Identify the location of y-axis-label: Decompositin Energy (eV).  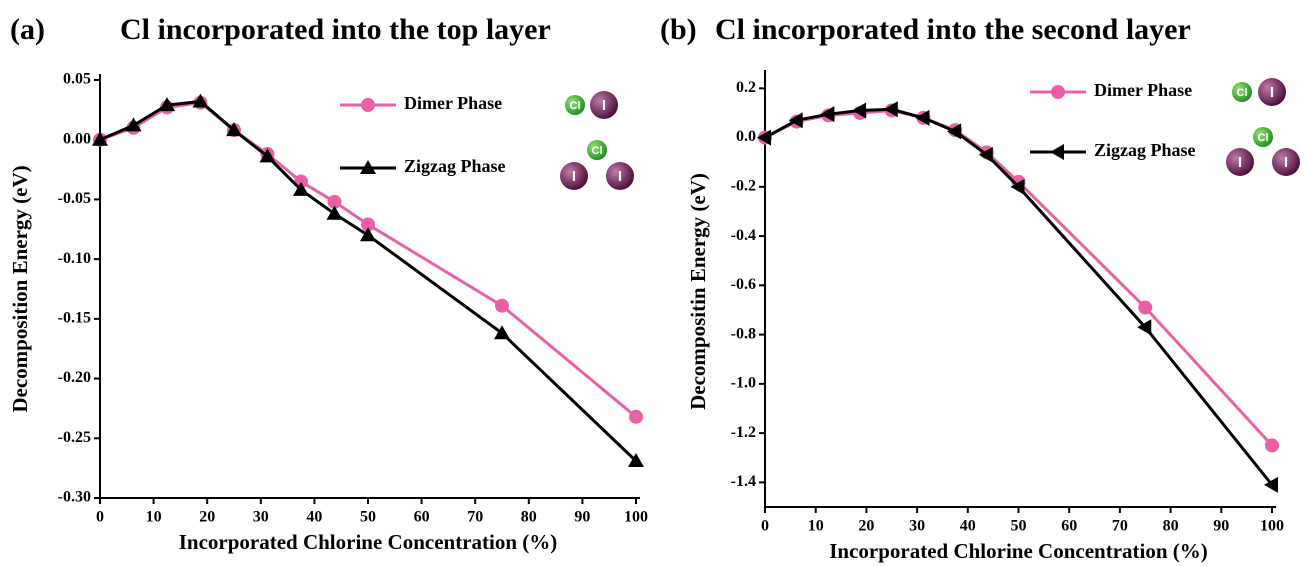
(698, 291).